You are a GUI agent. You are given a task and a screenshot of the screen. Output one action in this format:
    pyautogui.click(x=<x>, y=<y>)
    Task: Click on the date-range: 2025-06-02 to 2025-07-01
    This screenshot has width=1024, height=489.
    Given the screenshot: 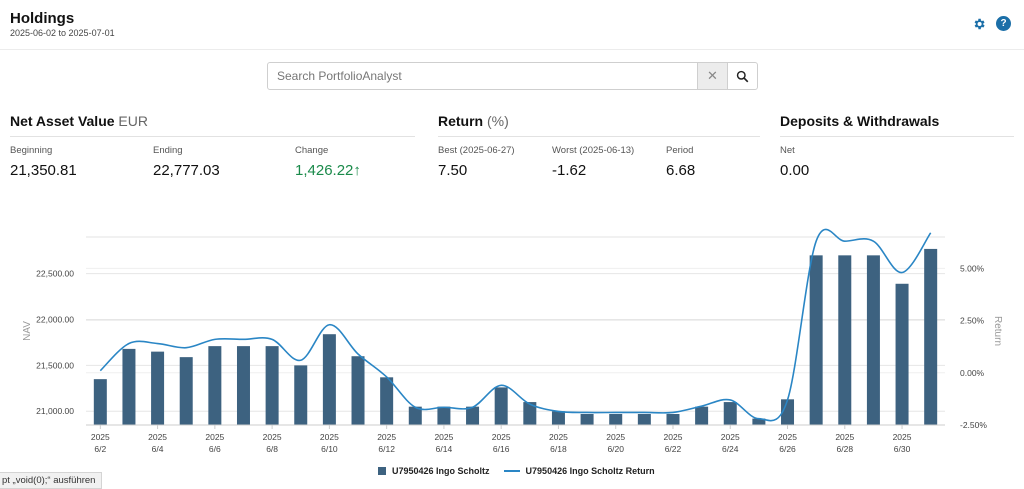 What is the action you would take?
    pyautogui.click(x=62, y=33)
    